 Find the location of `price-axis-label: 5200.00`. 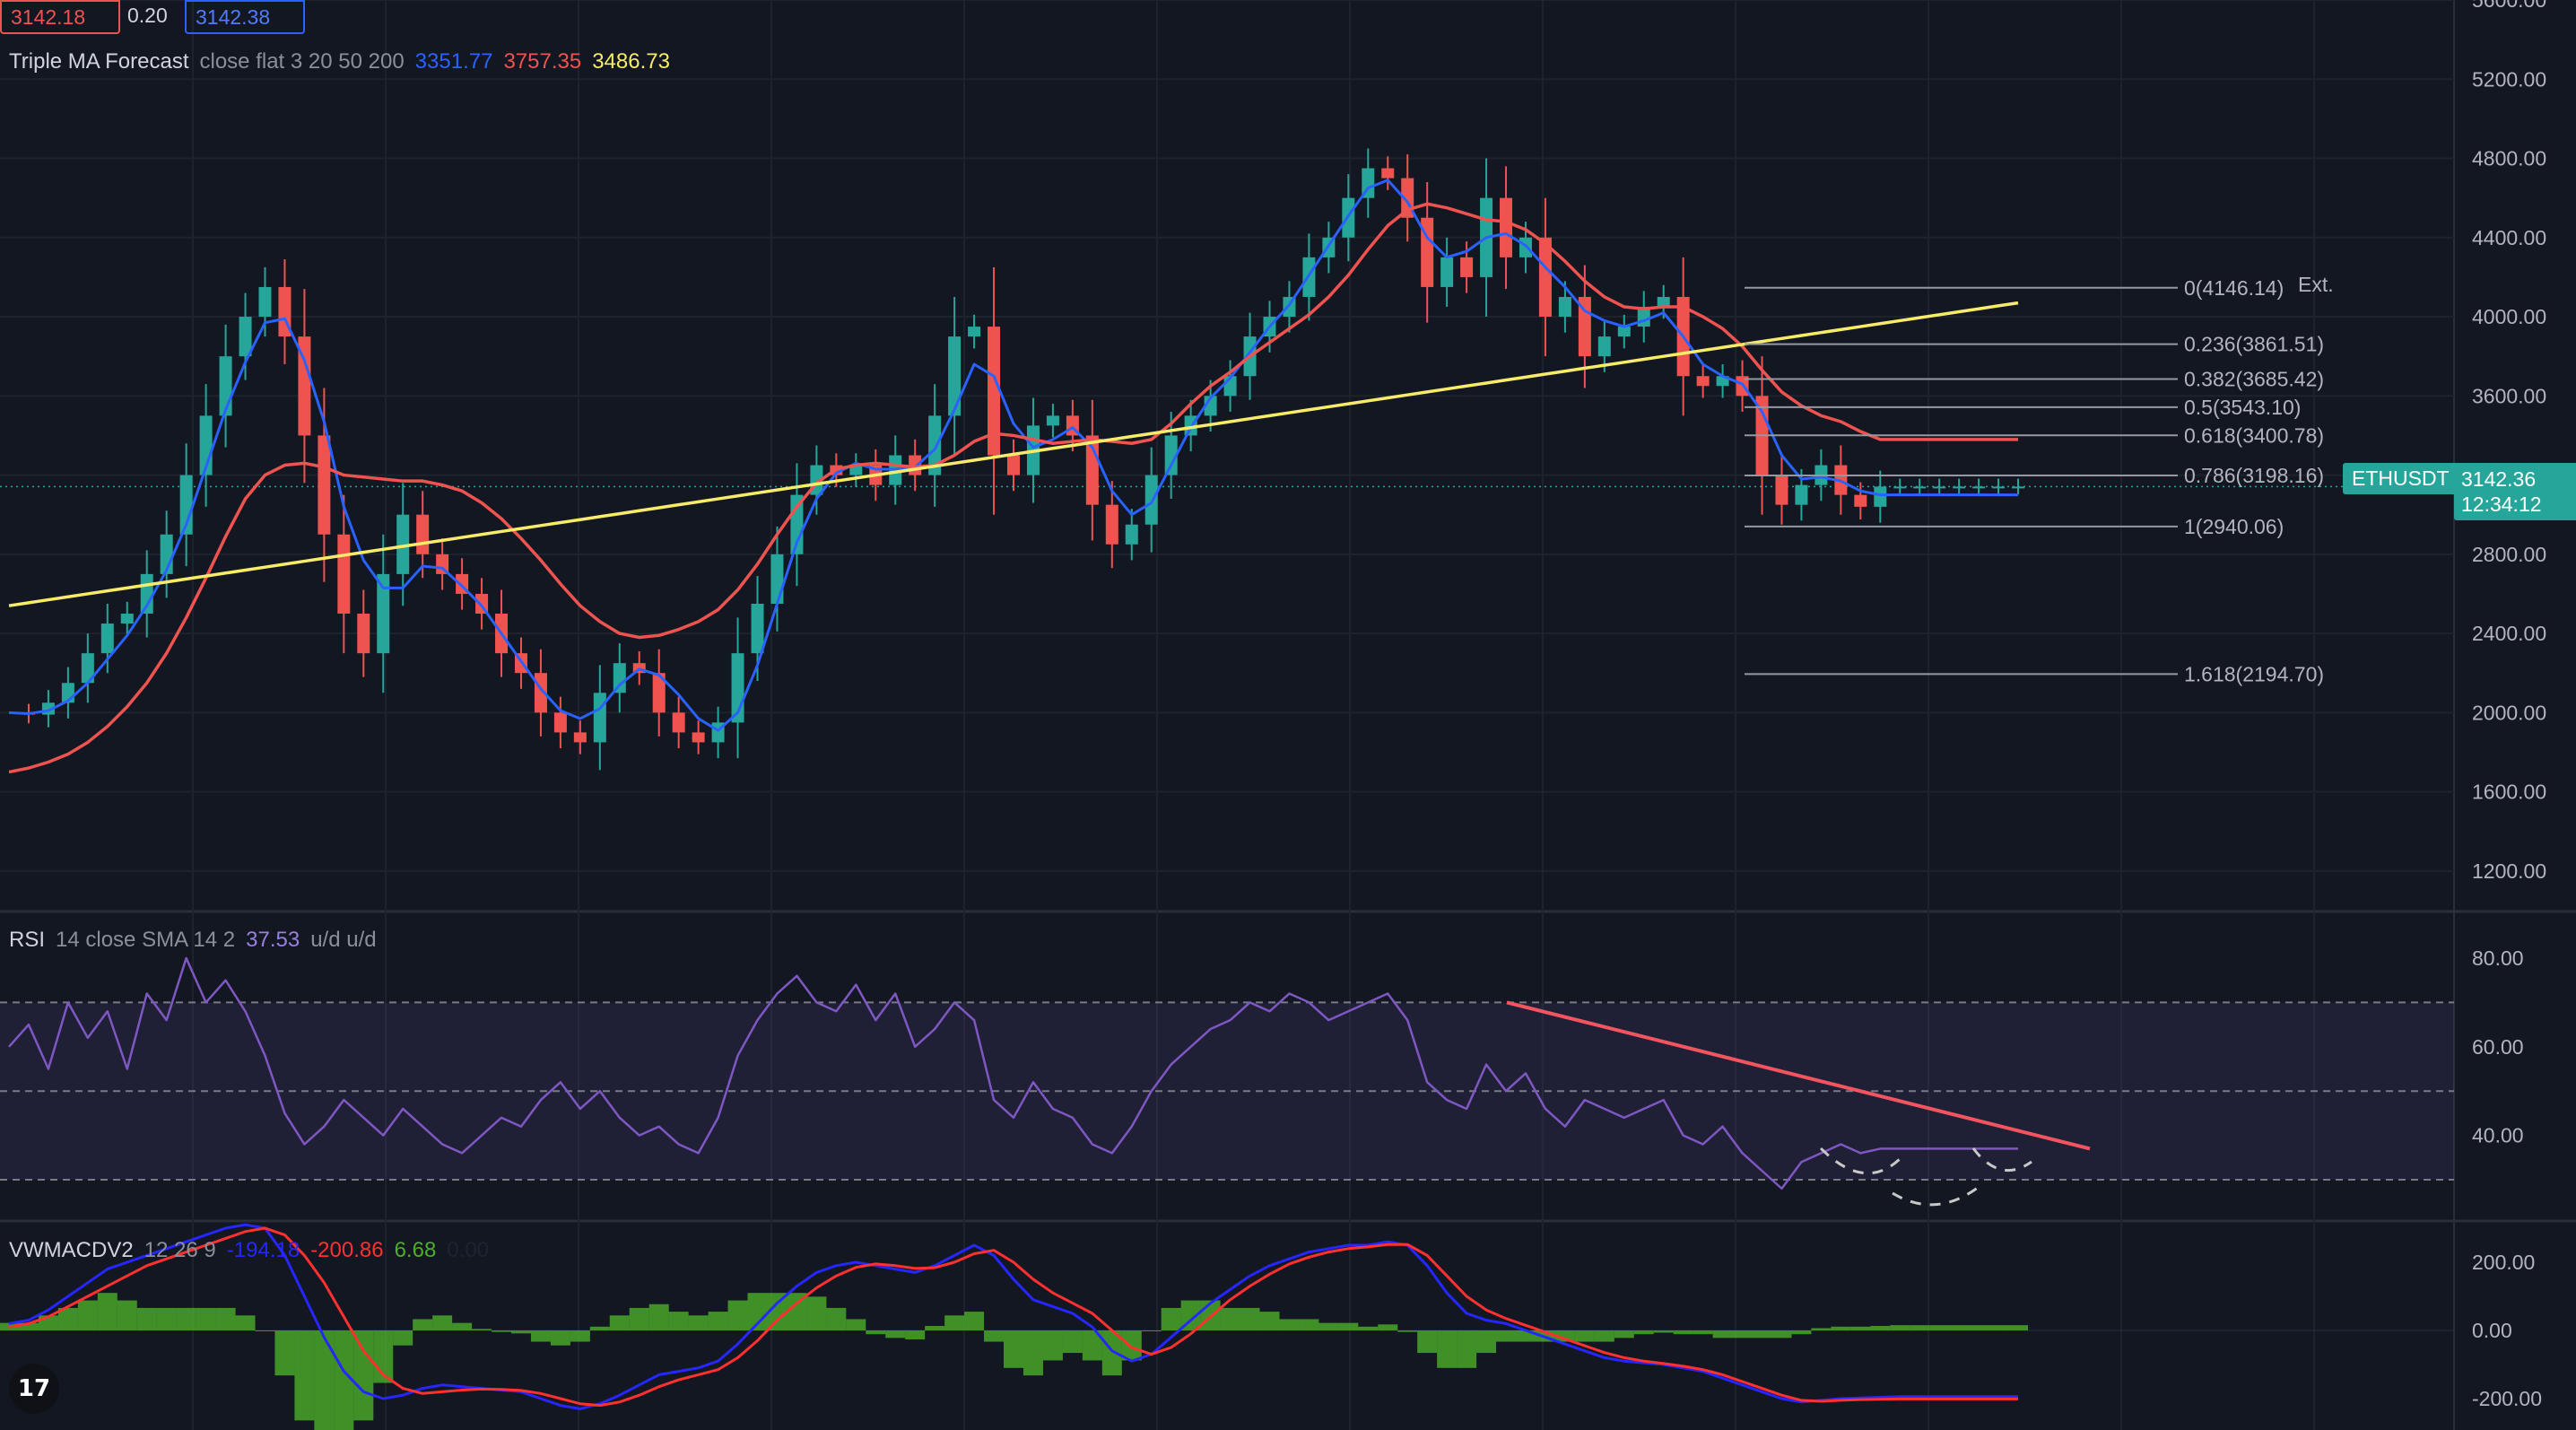

price-axis-label: 5200.00 is located at coordinates (2509, 79).